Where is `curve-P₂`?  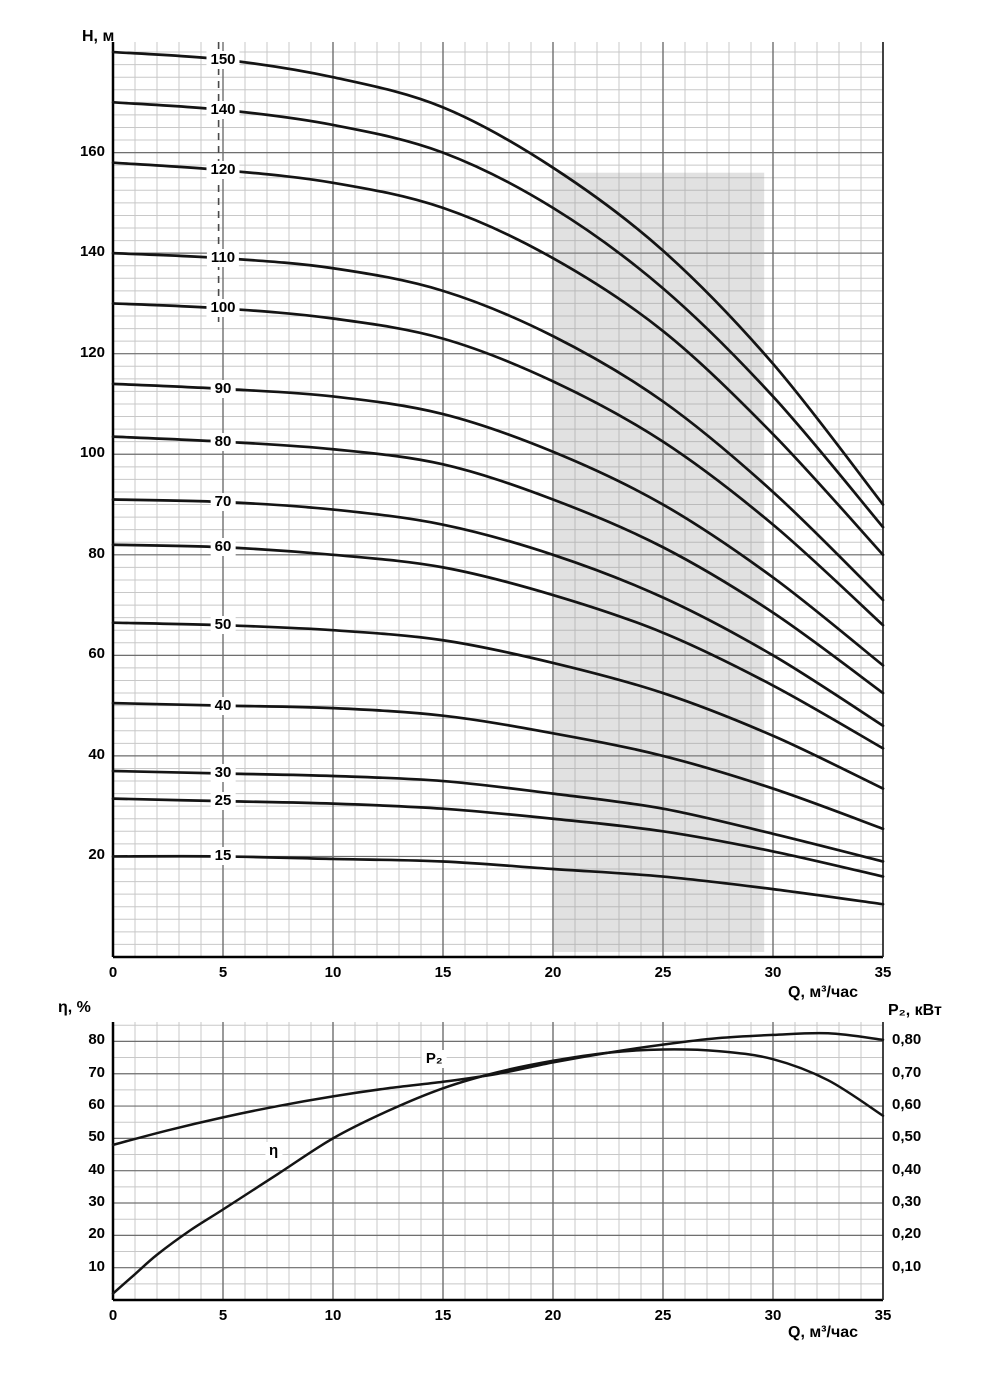 curve-P₂ is located at coordinates (498, 1089).